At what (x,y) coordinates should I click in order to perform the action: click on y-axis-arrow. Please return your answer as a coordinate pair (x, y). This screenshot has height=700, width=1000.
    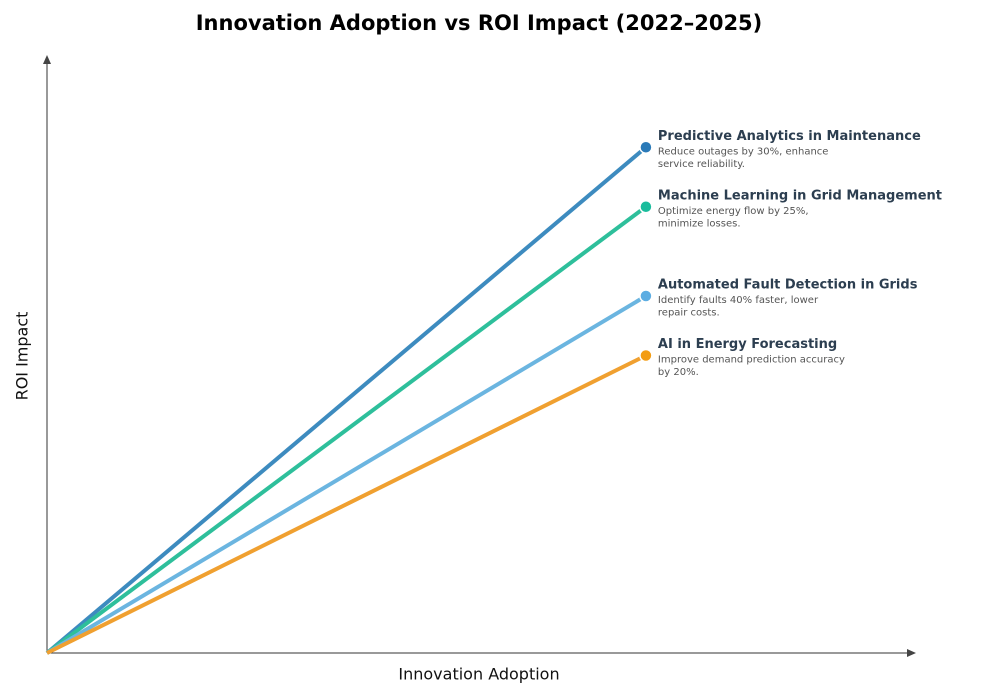
    Looking at the image, I should click on (47, 59).